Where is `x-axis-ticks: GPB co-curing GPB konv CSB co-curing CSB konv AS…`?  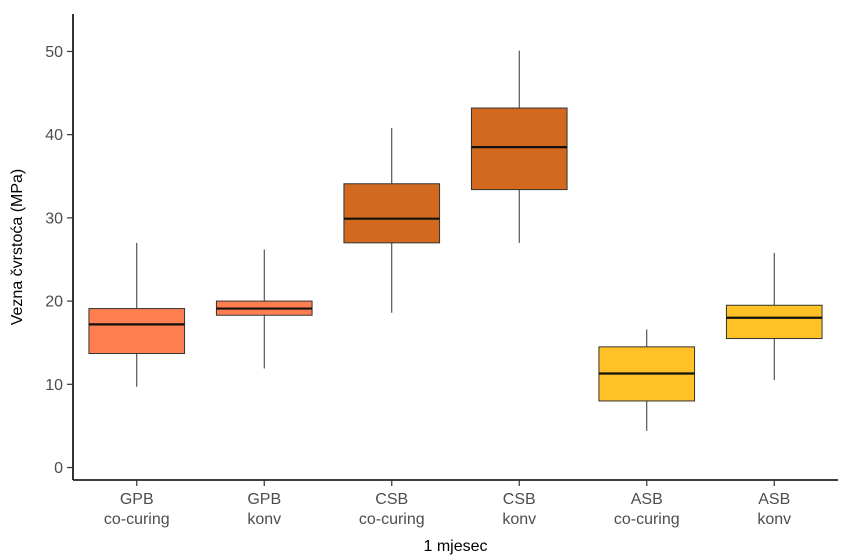
x-axis-ticks: GPB co-curing GPB konv CSB co-curing CSB konv AS… is located at coordinates (447, 504).